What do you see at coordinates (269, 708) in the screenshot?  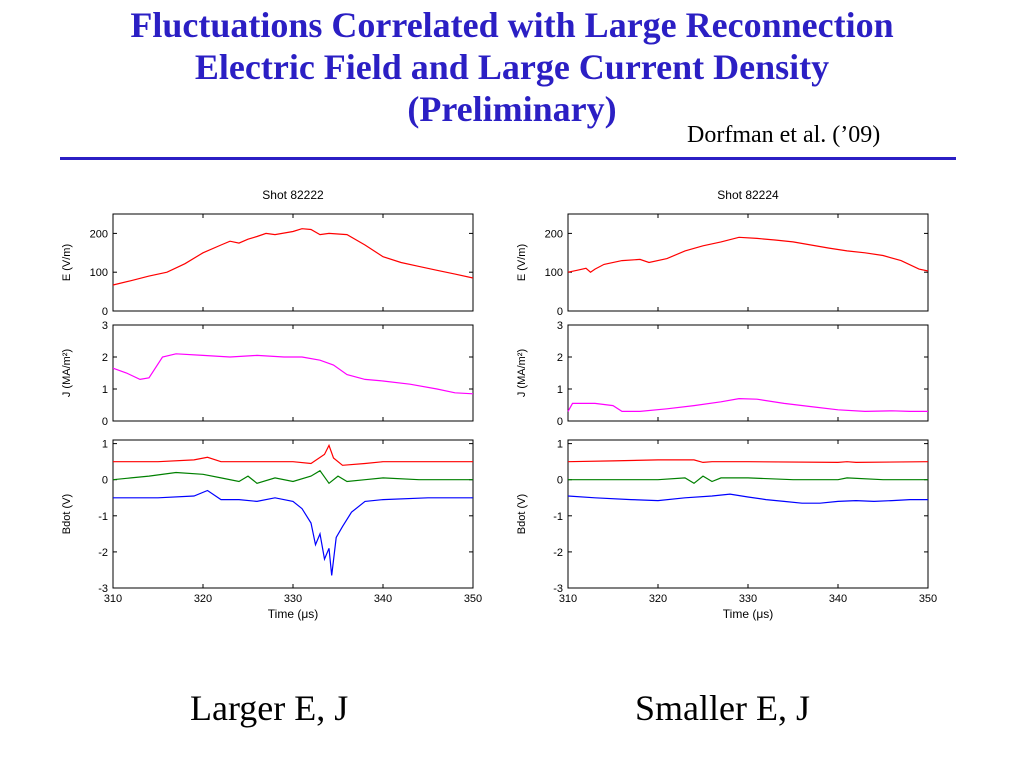 I see `caption-left: Larger E, J` at bounding box center [269, 708].